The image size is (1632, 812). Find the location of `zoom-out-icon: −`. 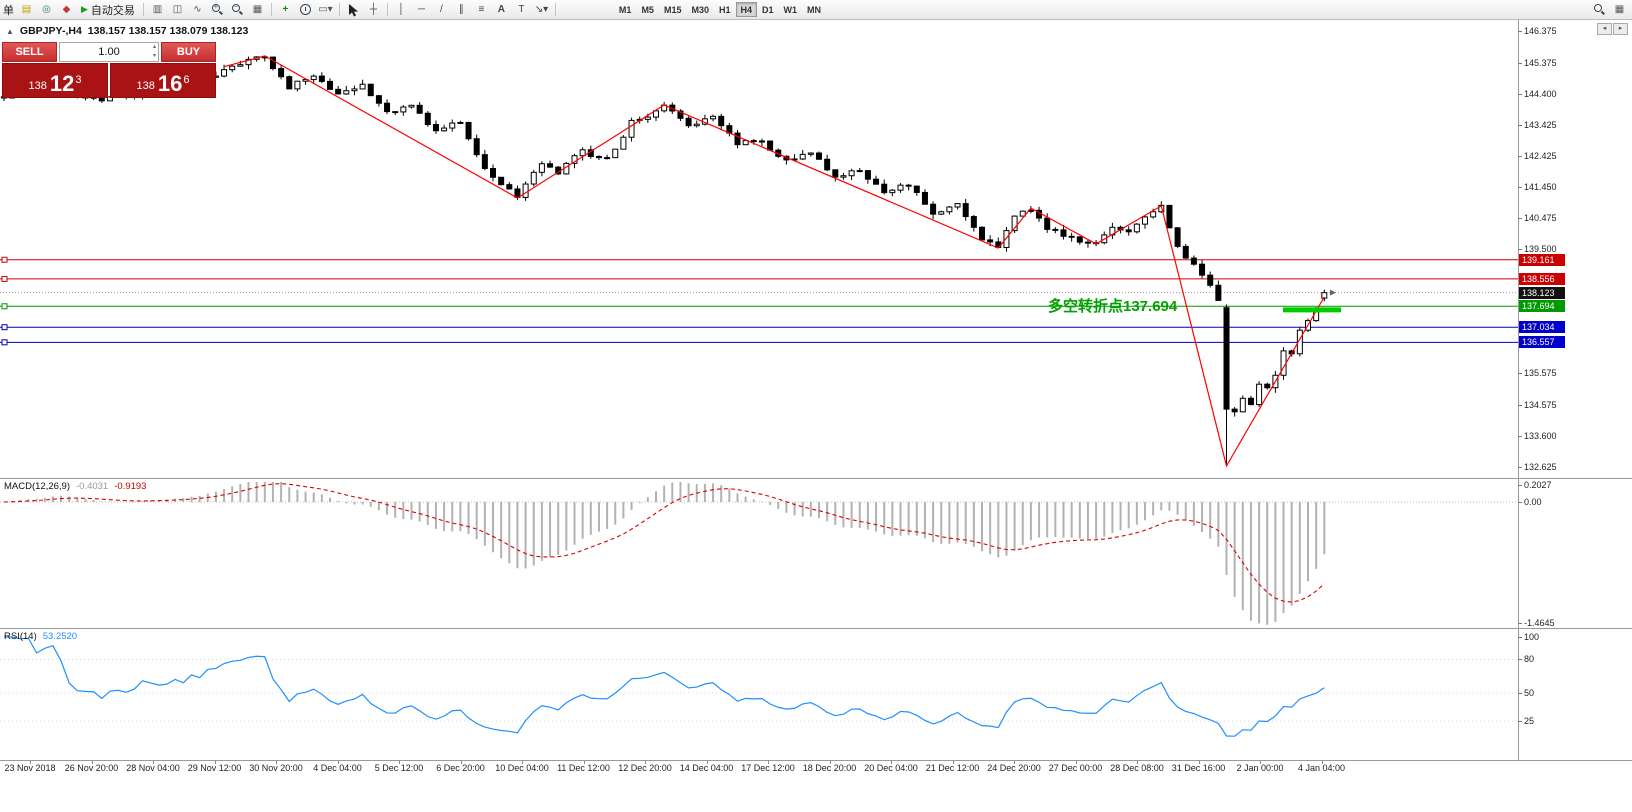

zoom-out-icon: − is located at coordinates (237, 10).